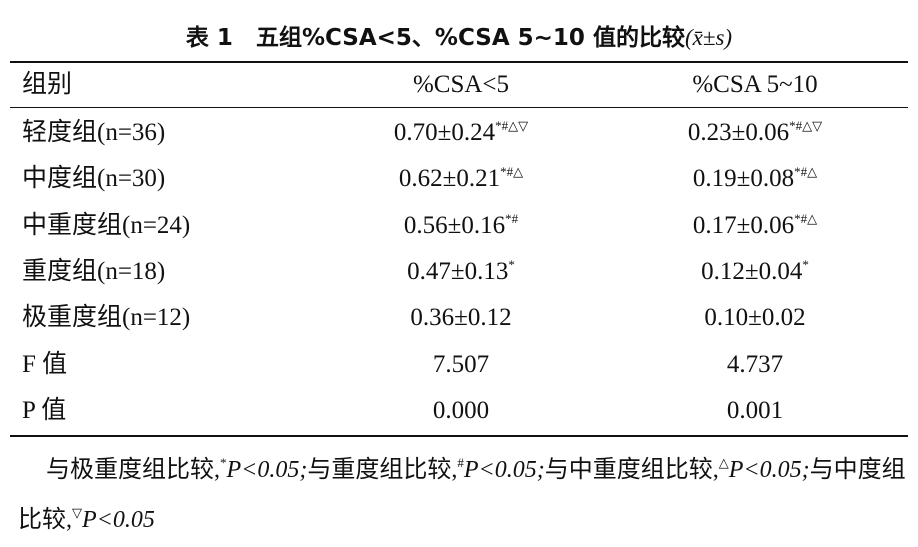 Image resolution: width=918 pixels, height=547 pixels. What do you see at coordinates (743, 225) in the screenshot?
I see `cell-value: 0.17±0.06` at bounding box center [743, 225].